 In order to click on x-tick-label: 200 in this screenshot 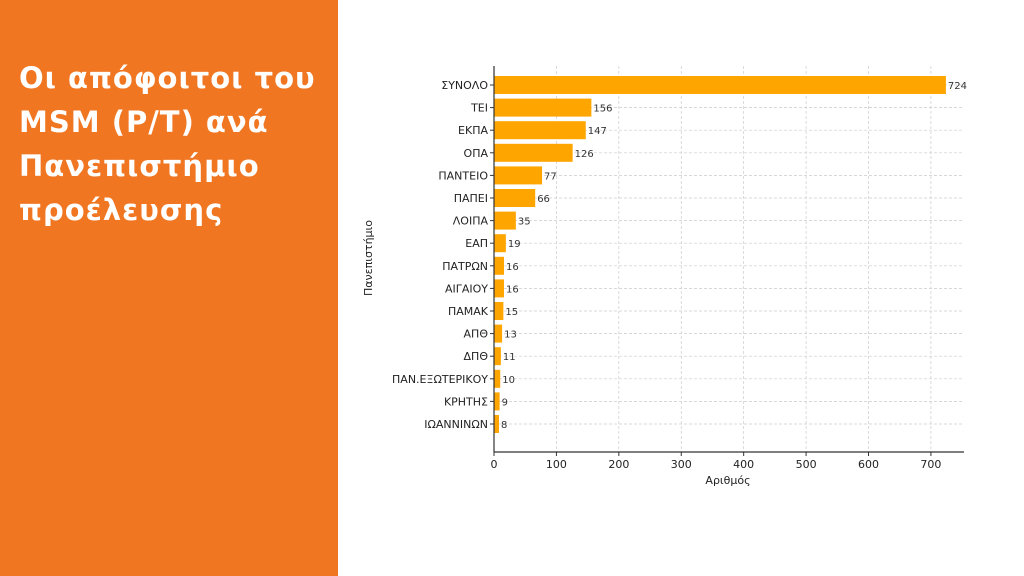, I will do `click(618, 464)`.